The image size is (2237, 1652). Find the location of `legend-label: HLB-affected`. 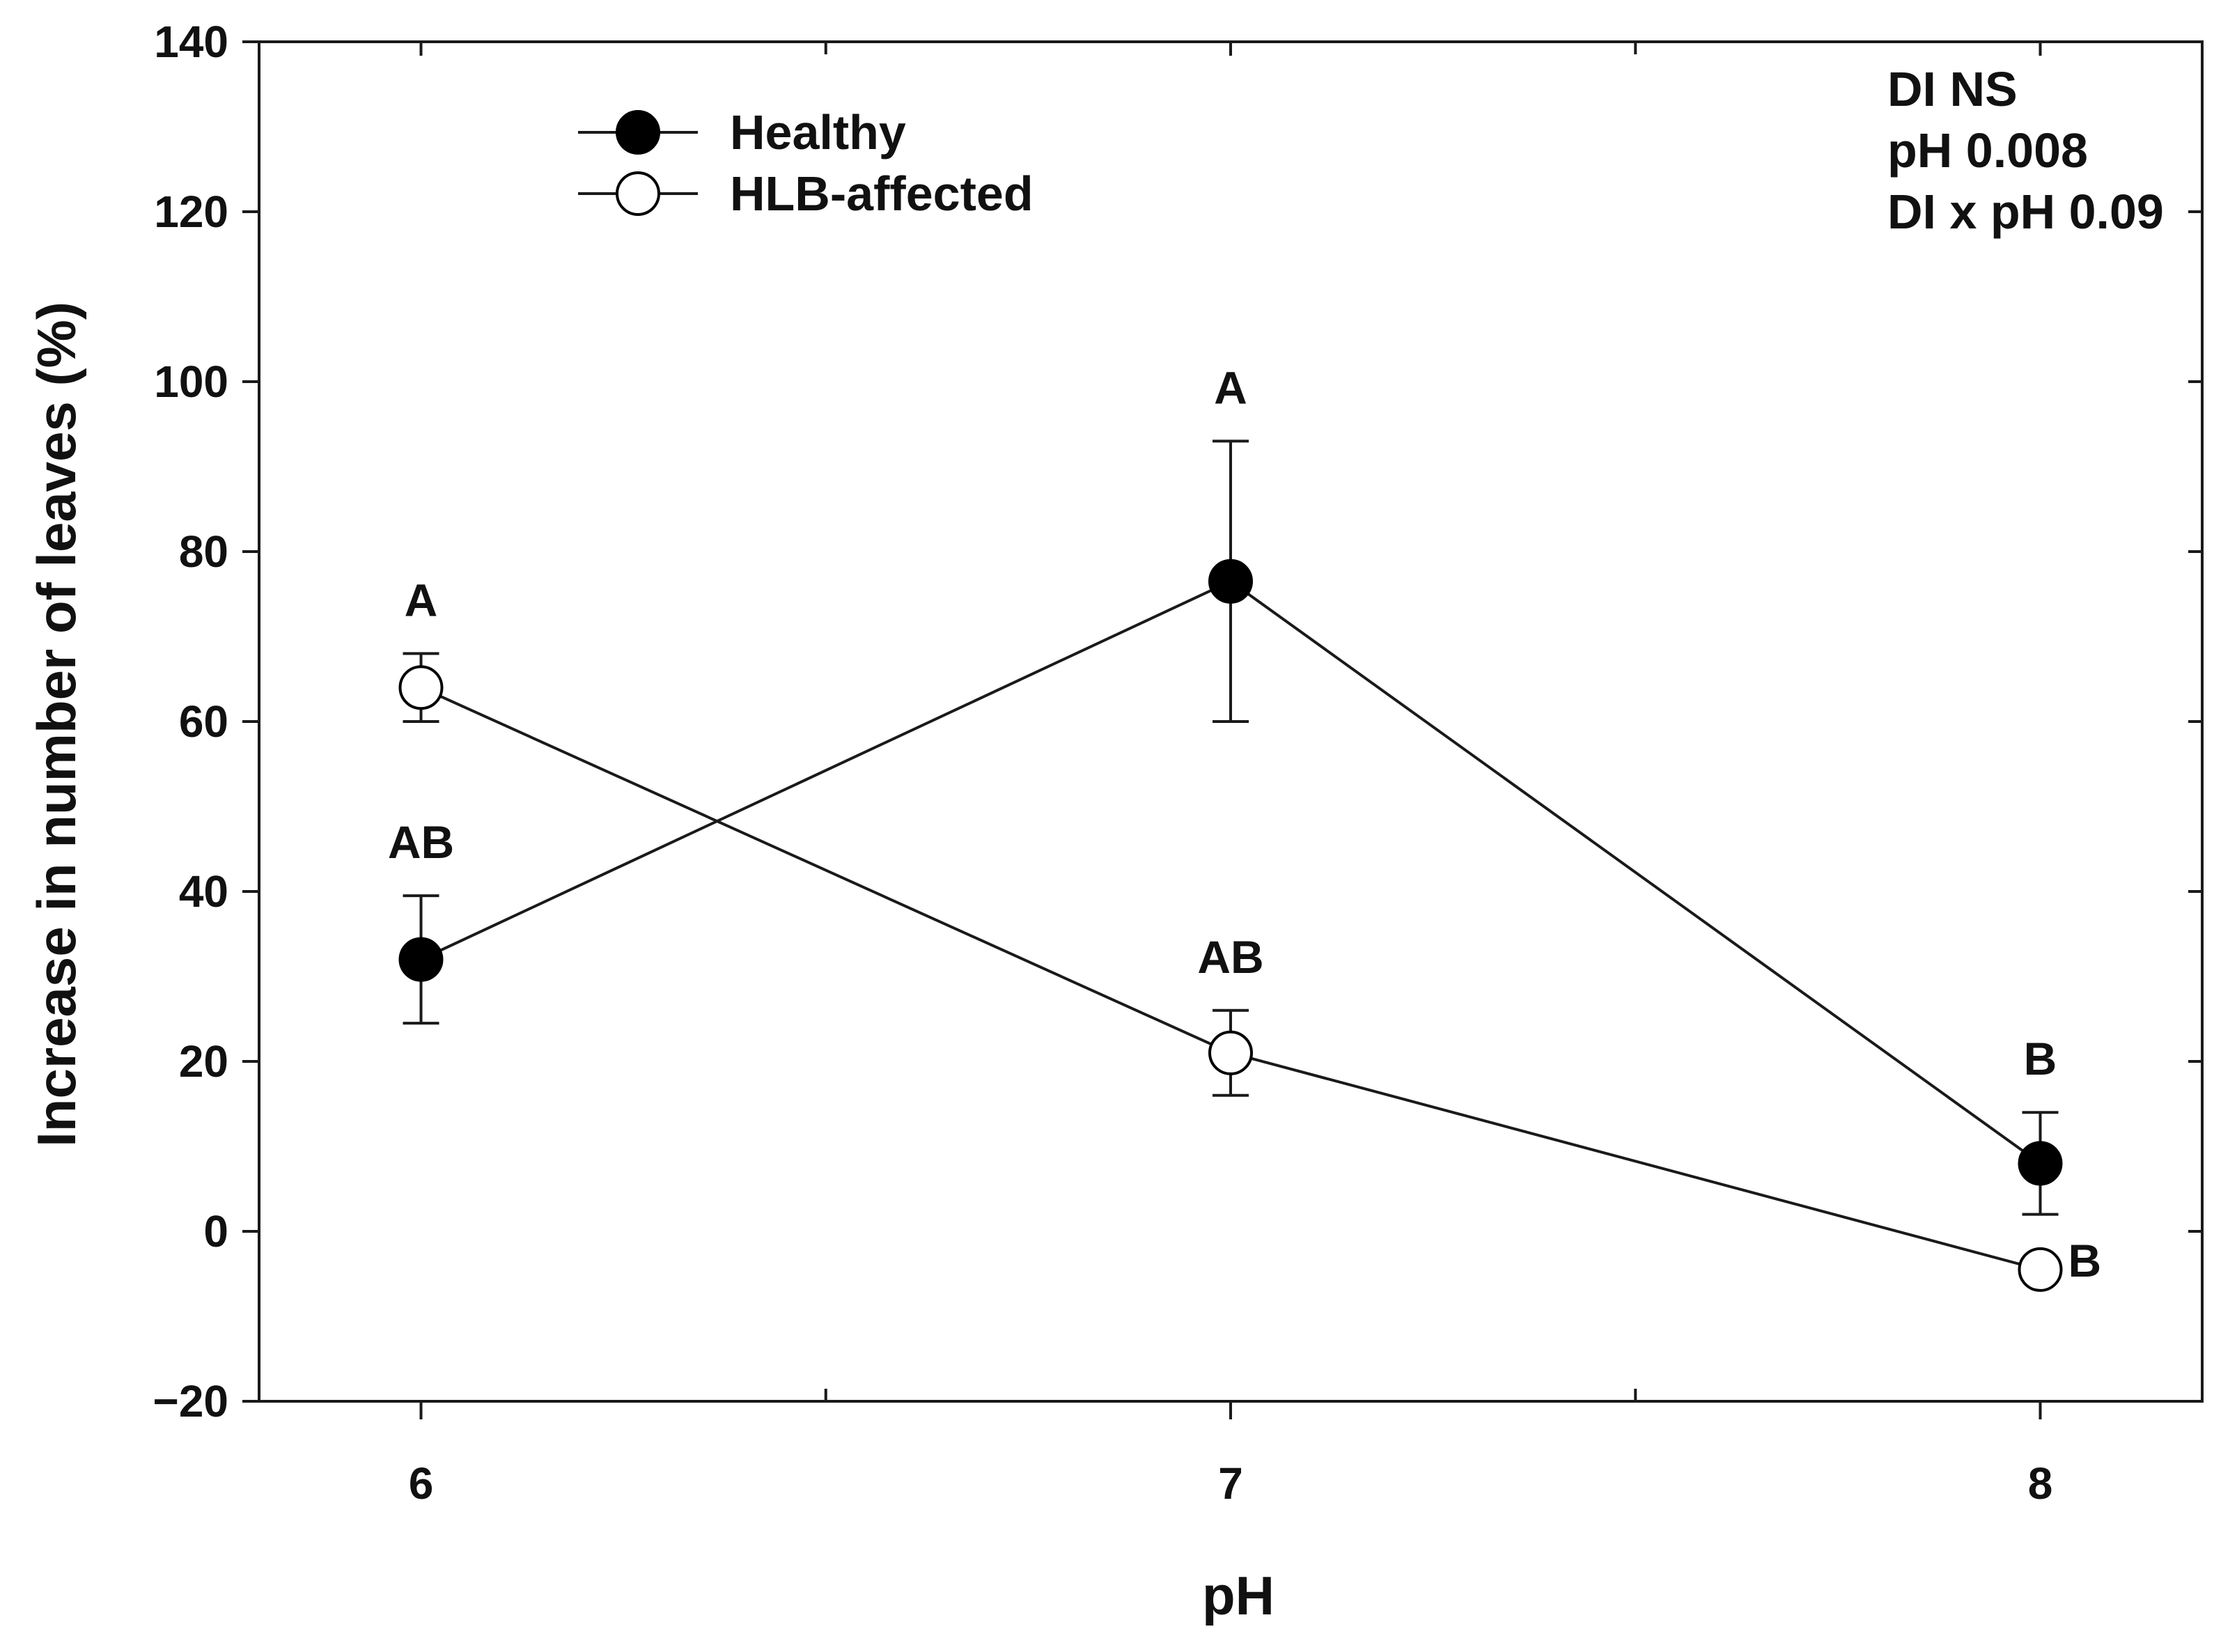

legend-label: HLB-affected is located at coordinates (882, 193).